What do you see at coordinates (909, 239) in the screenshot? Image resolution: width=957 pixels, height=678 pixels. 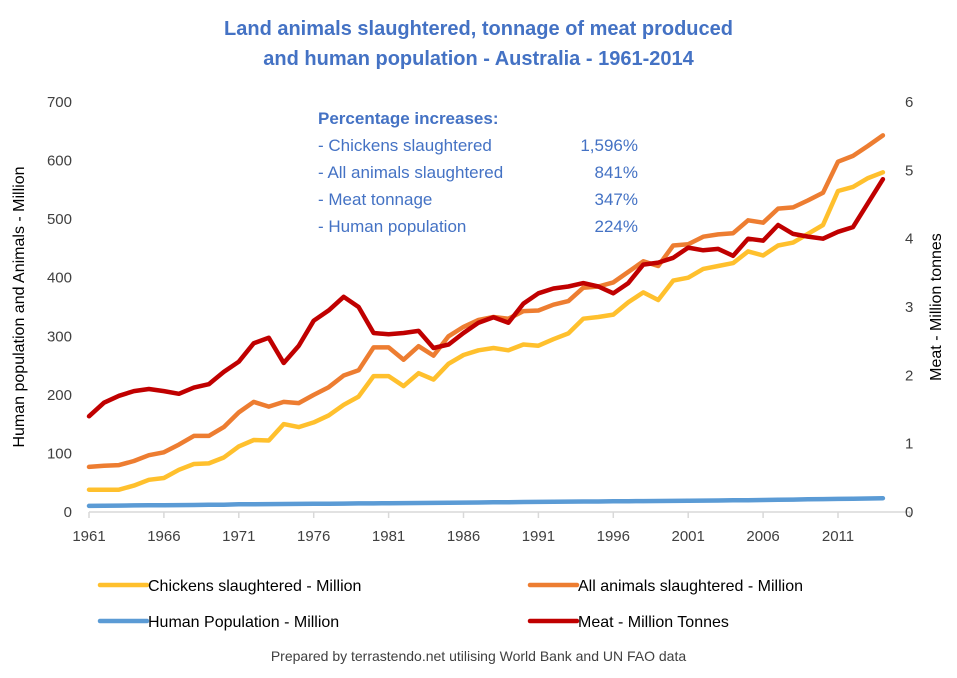 I see `y2-tick-label: 4` at bounding box center [909, 239].